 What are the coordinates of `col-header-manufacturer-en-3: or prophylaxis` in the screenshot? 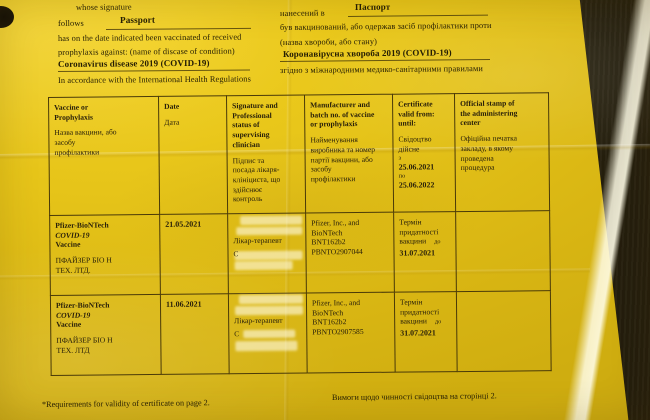 It's located at (334, 124).